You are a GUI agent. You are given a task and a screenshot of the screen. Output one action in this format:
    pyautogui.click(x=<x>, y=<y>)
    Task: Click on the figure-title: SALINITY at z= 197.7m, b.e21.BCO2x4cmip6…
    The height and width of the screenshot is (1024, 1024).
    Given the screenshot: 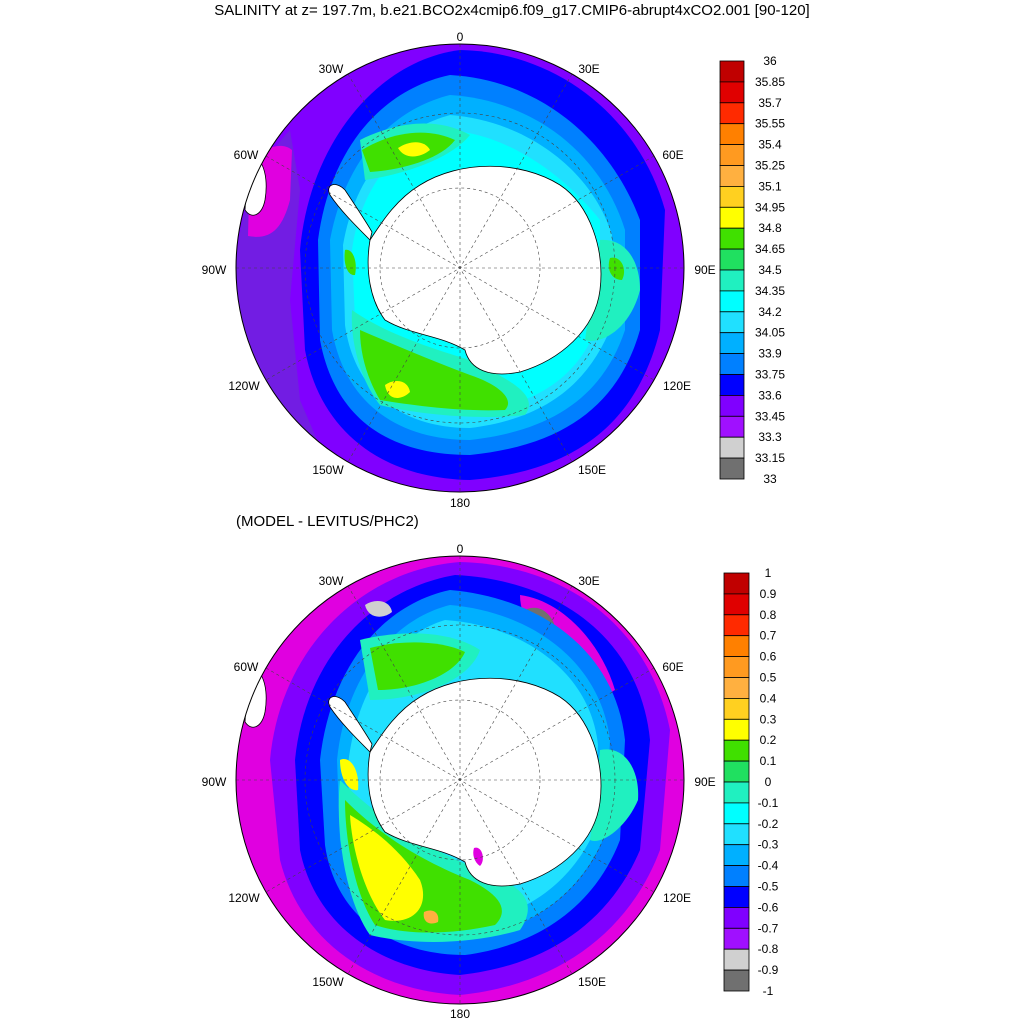 What is the action you would take?
    pyautogui.click(x=512, y=10)
    